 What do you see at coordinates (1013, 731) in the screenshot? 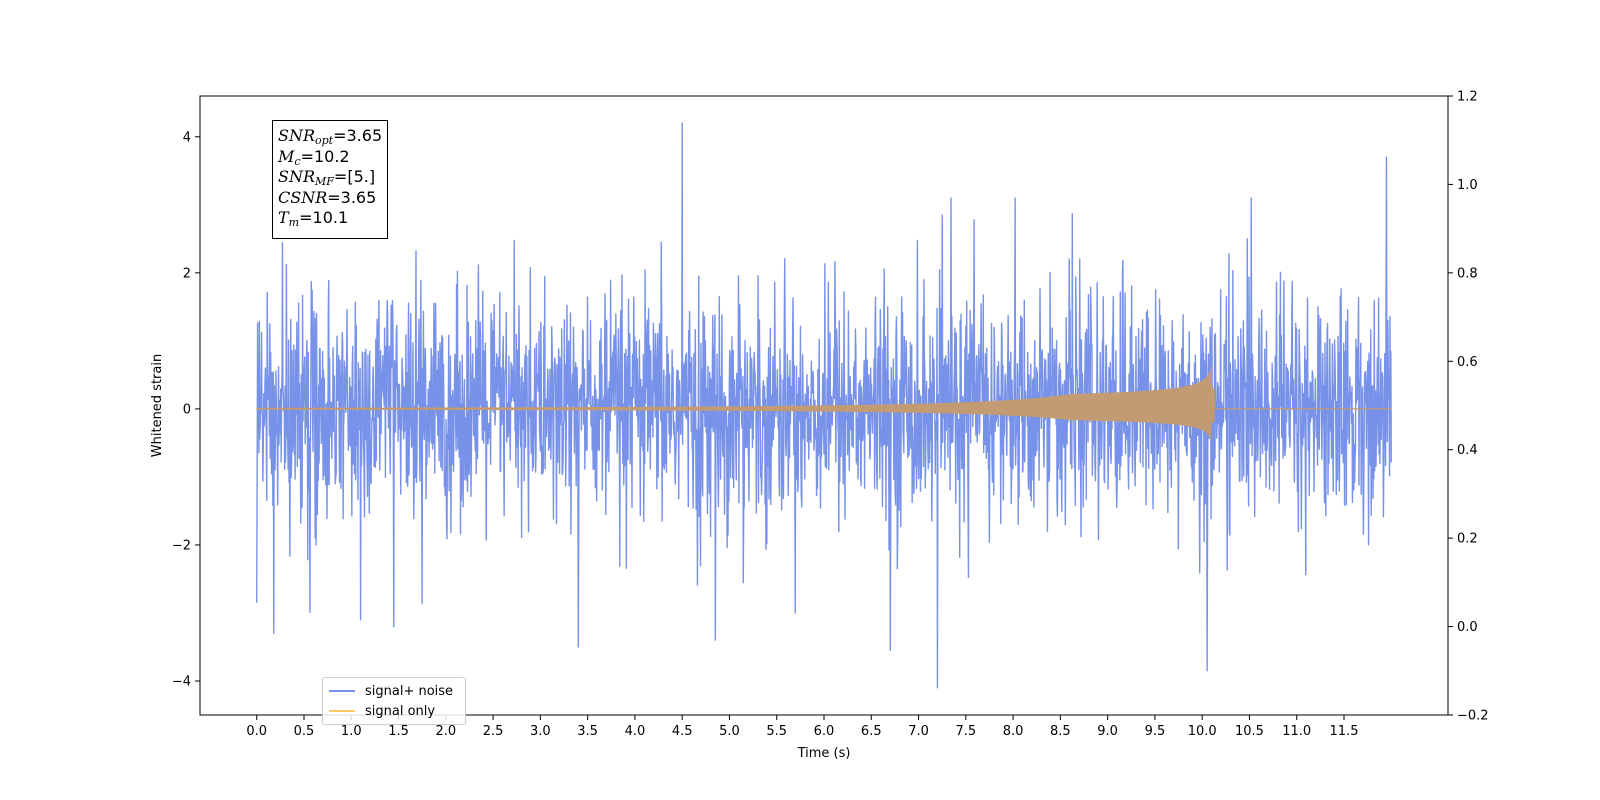
I see `x-tick-label: 8.0` at bounding box center [1013, 731].